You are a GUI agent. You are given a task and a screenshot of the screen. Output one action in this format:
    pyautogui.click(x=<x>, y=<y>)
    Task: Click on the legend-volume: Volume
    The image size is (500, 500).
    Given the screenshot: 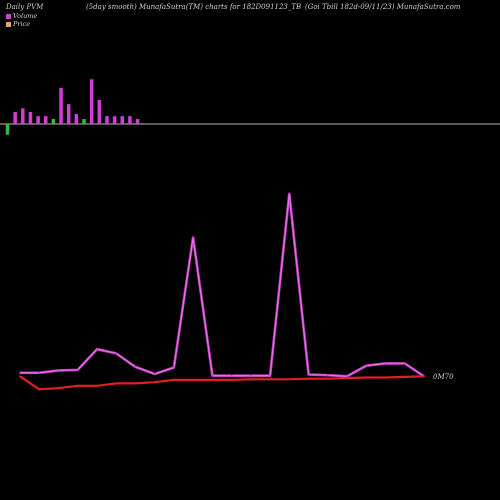 What is the action you would take?
    pyautogui.click(x=21, y=16)
    